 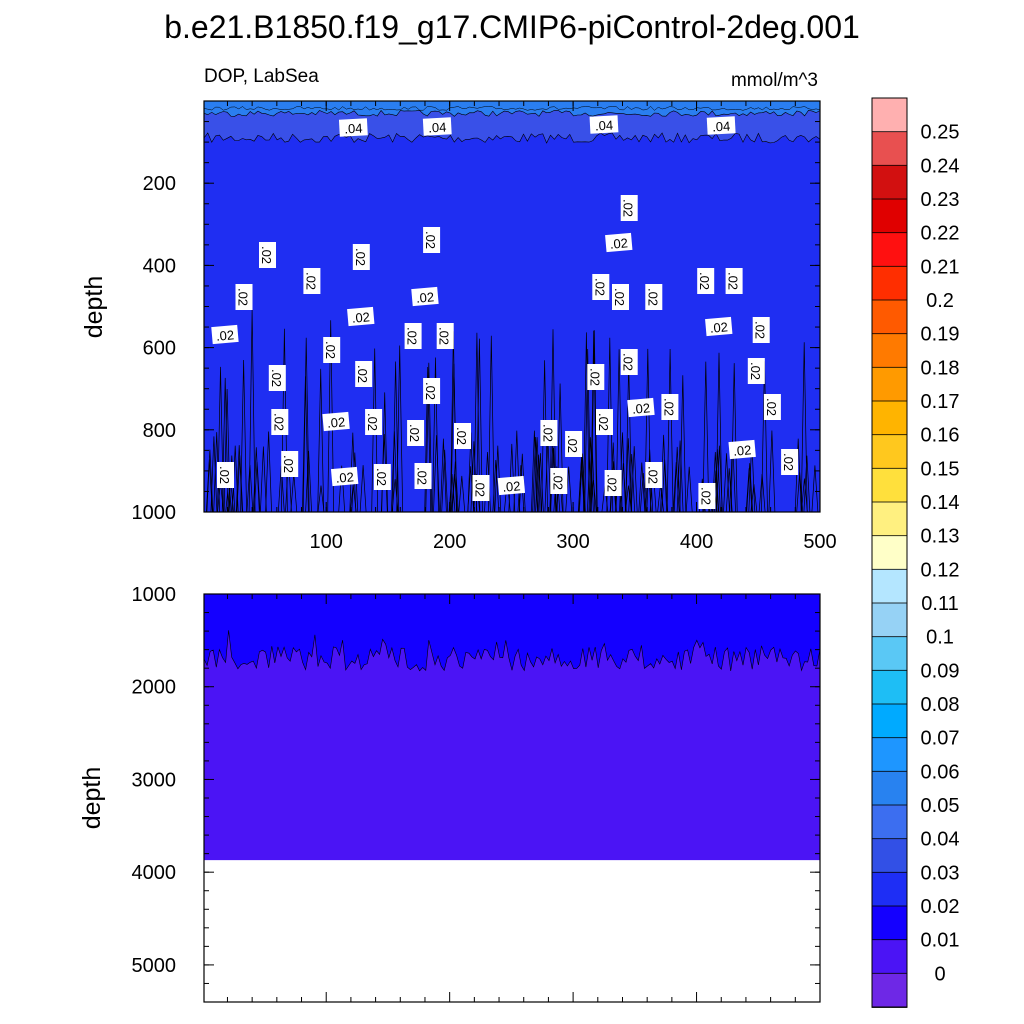 What do you see at coordinates (512, 108) in the screenshot?
I see `upper-contour-line` at bounding box center [512, 108].